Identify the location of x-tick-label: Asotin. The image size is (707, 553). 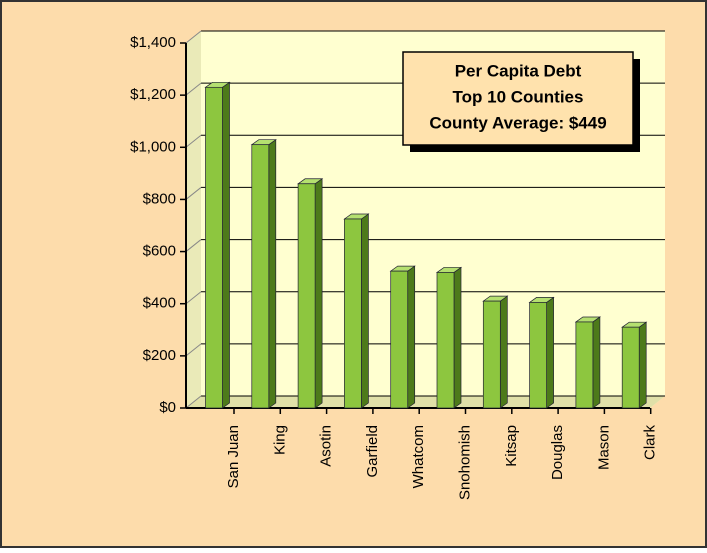
(326, 446).